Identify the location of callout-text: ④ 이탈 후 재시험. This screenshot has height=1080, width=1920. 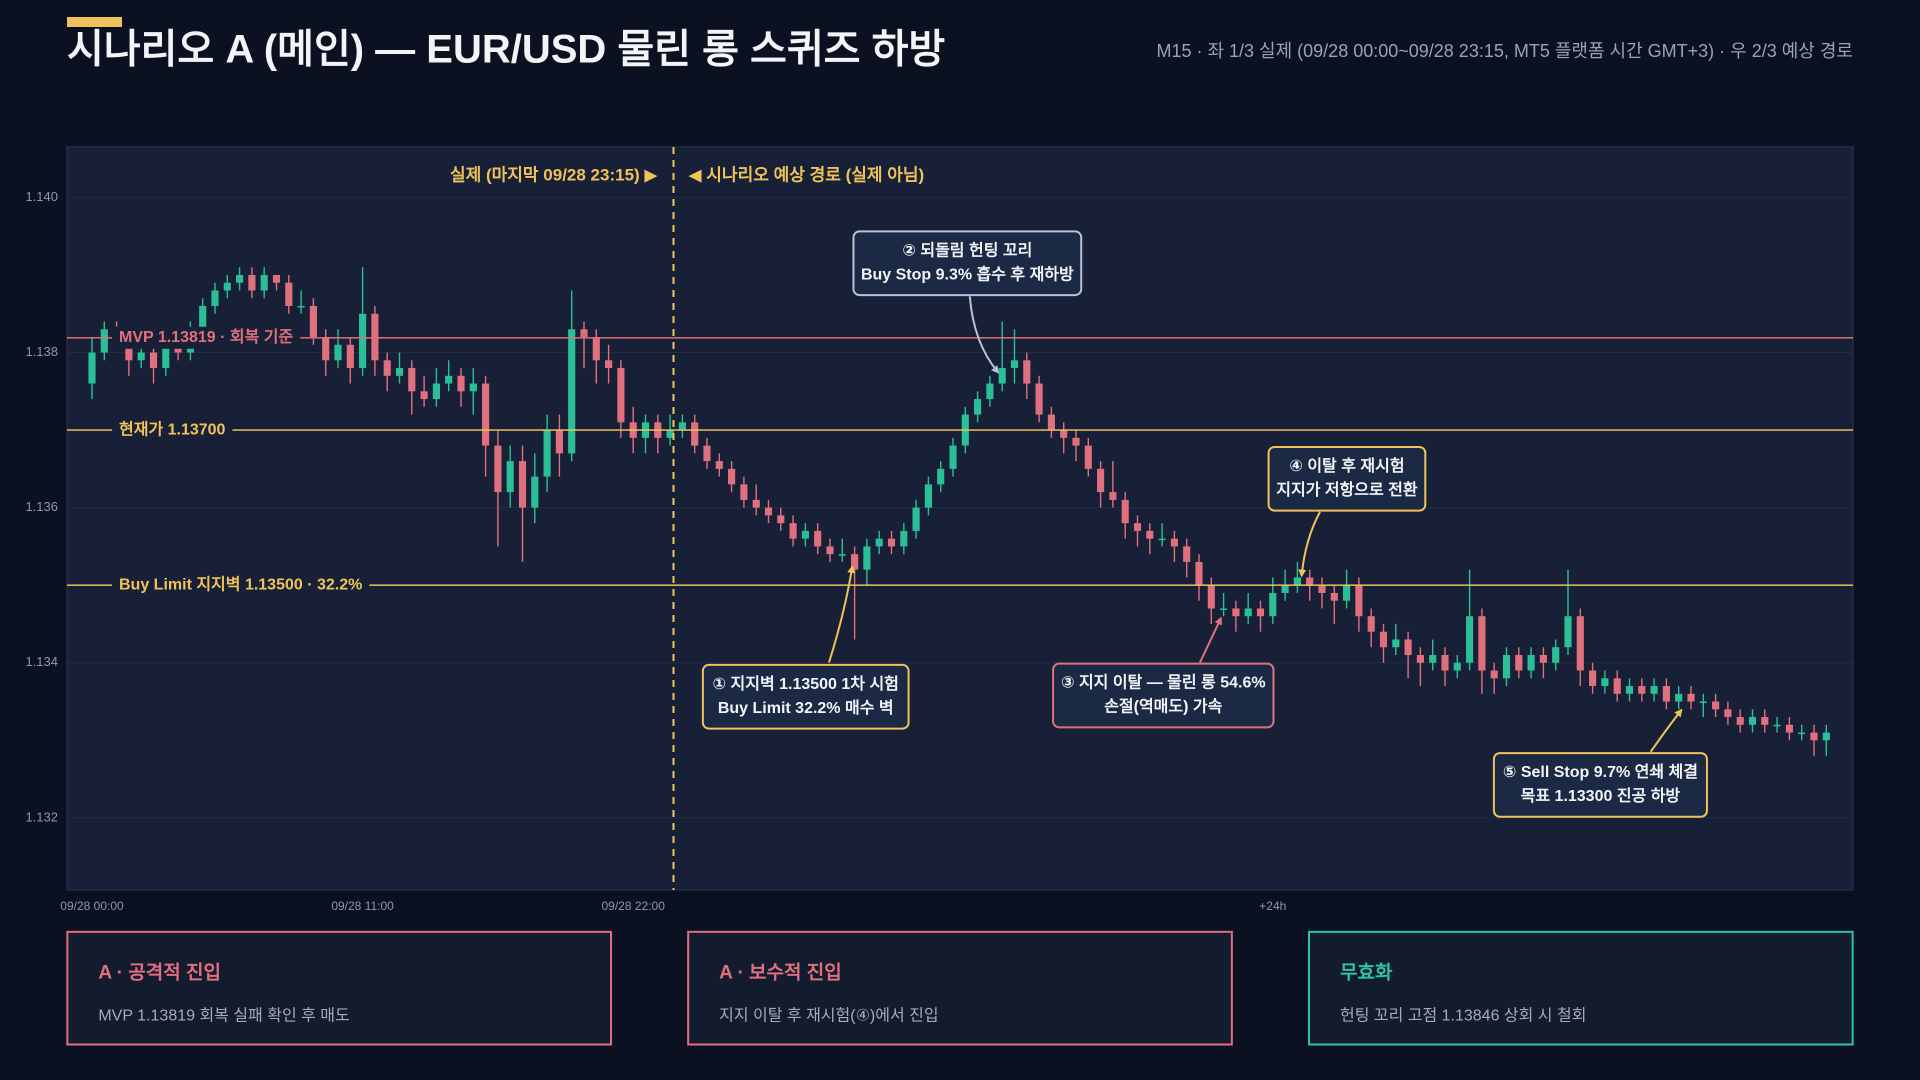
(1346, 465).